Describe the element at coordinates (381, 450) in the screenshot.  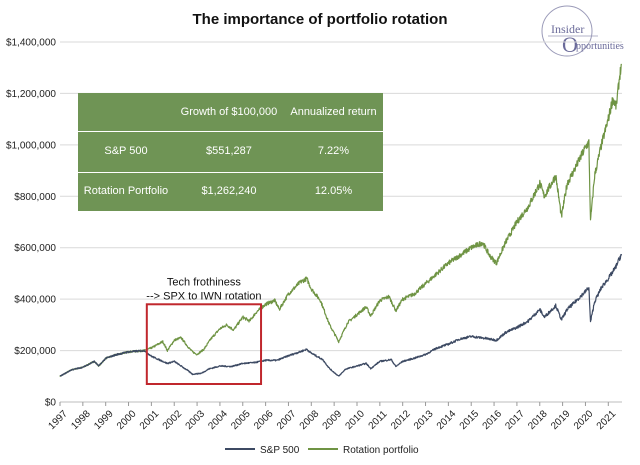
I see `legend-label-rotation: Rotation portfolio` at that location.